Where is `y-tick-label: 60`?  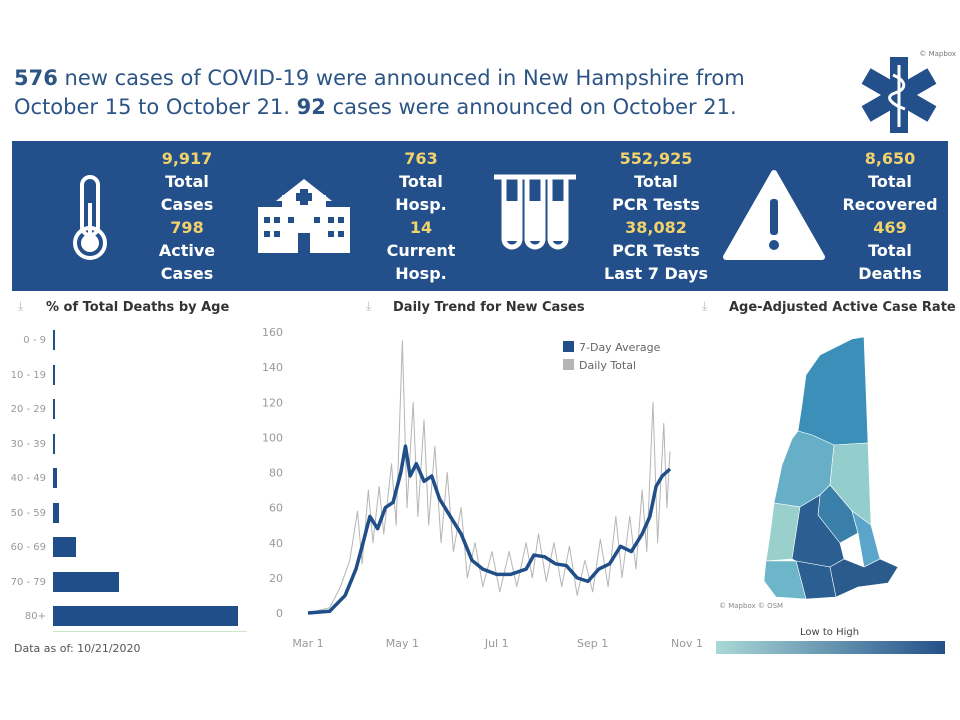
y-tick-label: 60 is located at coordinates (276, 508).